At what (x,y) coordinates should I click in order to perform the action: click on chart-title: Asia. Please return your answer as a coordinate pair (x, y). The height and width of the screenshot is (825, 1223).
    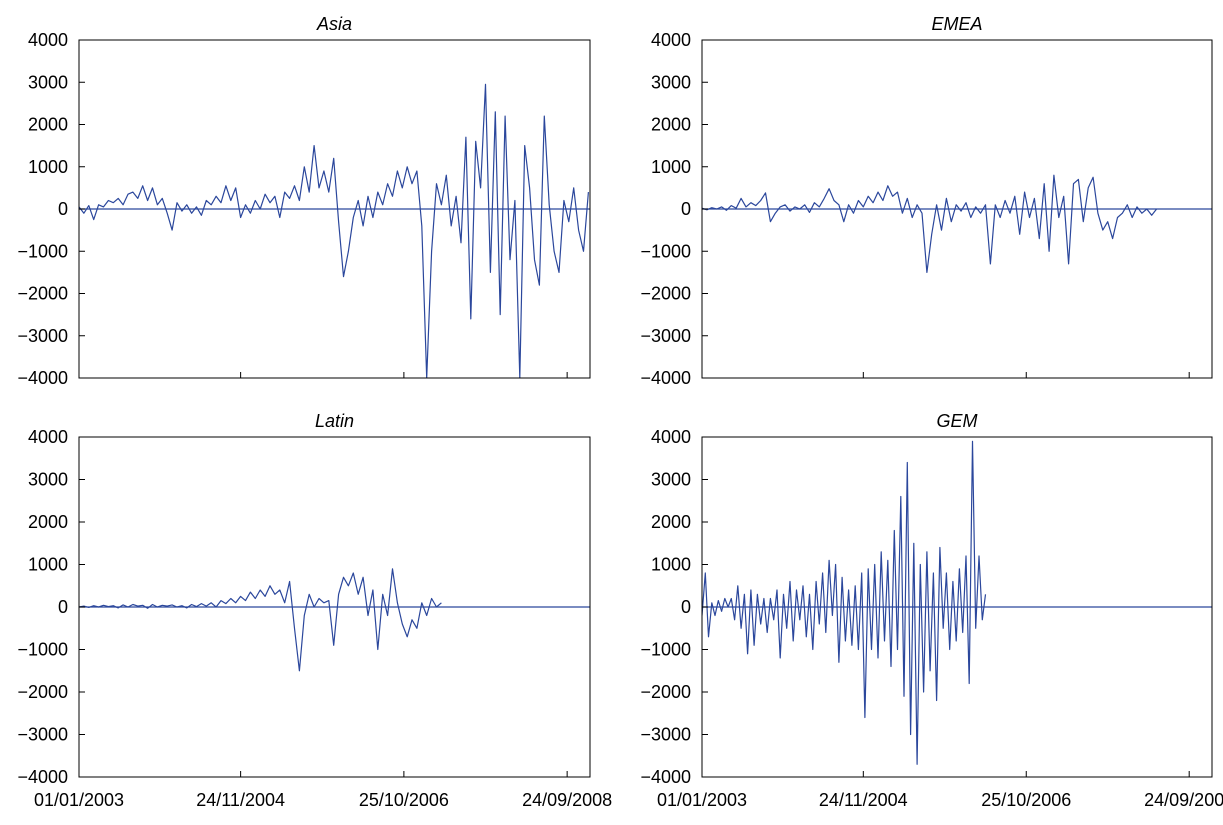
    Looking at the image, I should click on (334, 24).